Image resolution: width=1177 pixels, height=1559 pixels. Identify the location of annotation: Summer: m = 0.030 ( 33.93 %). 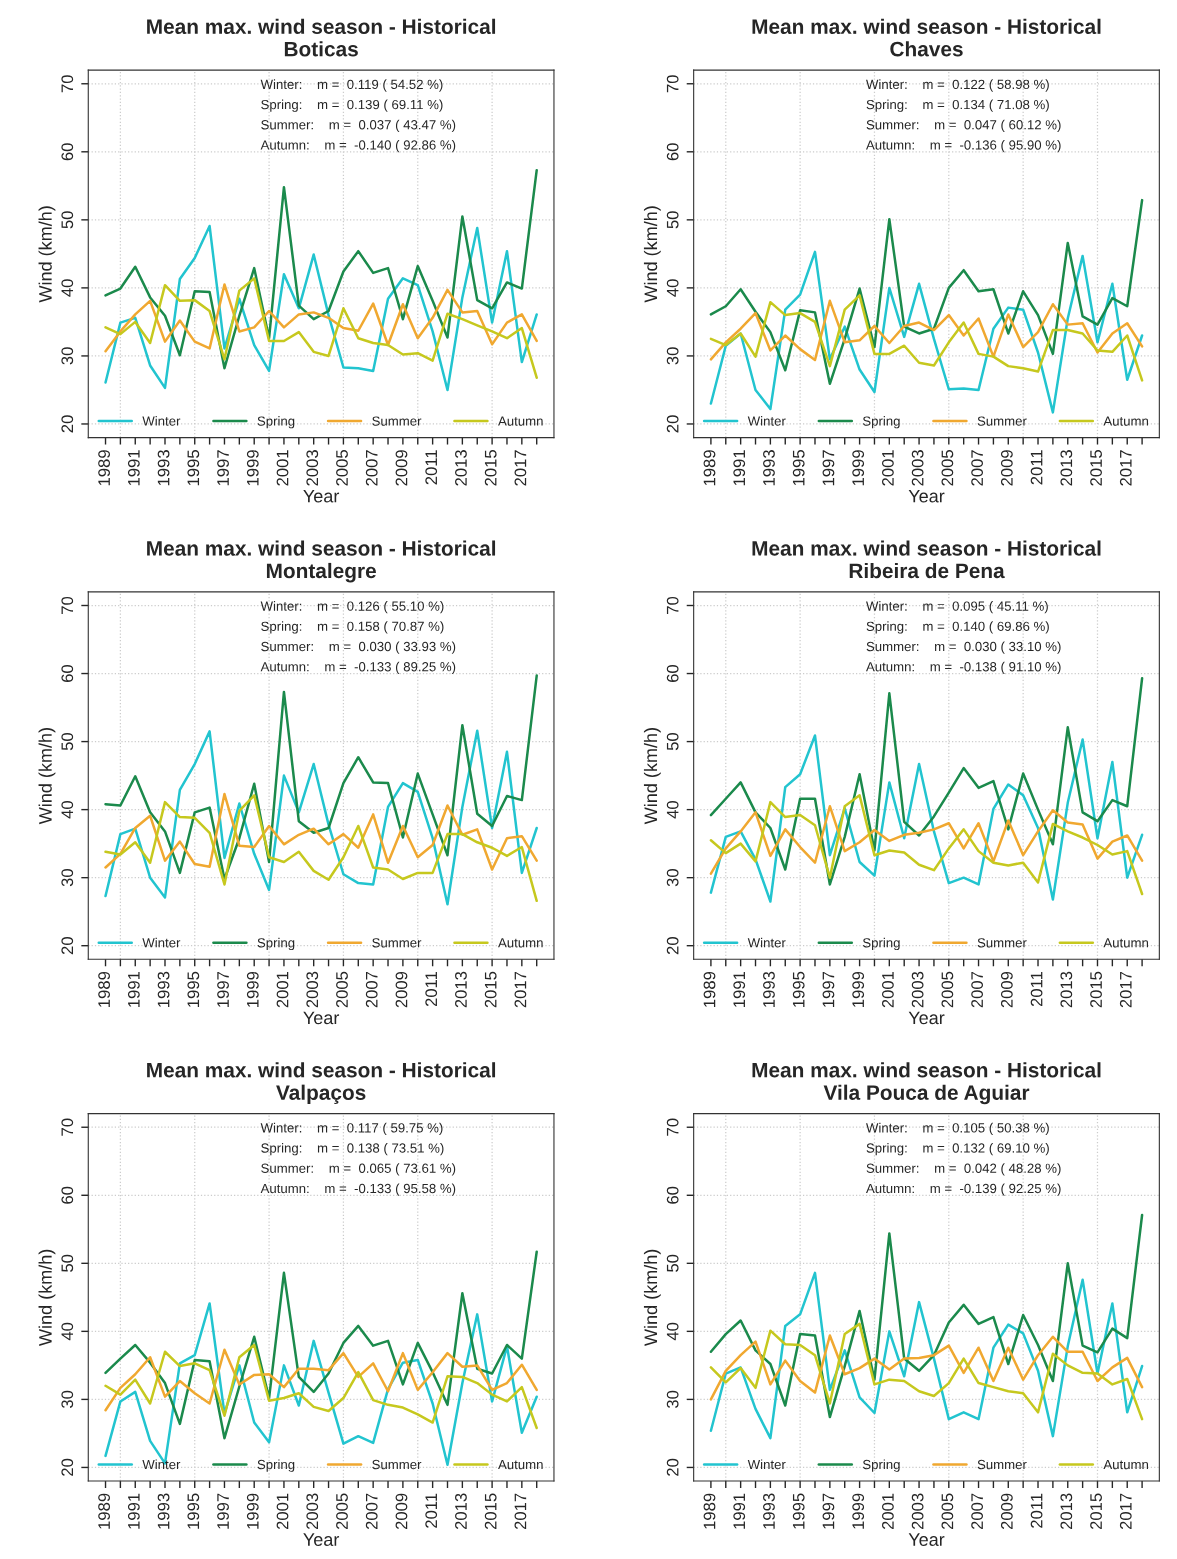
(358, 647).